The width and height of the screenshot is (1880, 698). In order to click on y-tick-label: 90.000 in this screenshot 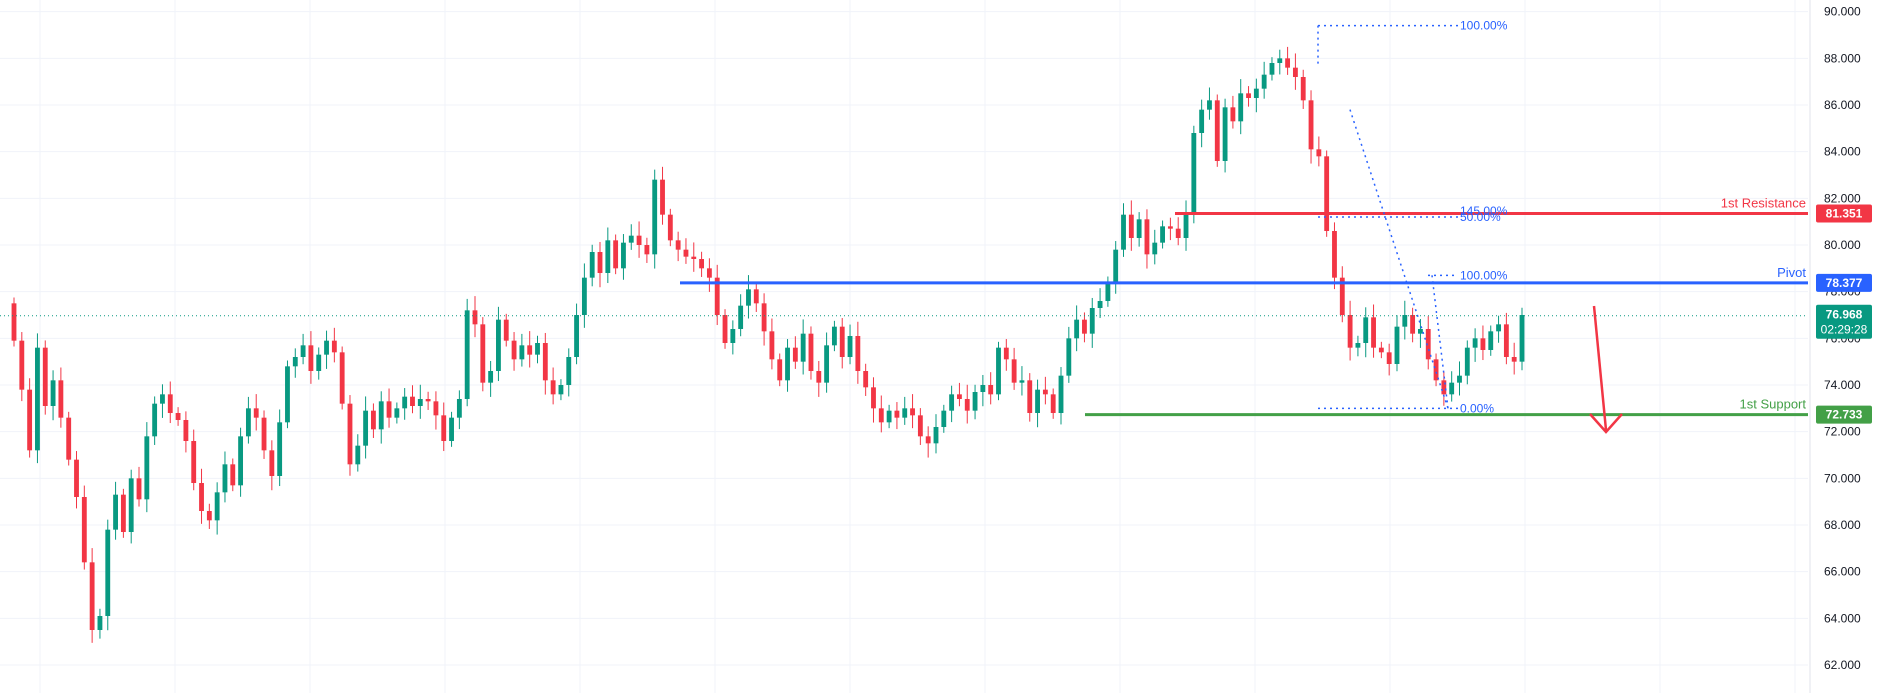, I will do `click(1842, 12)`.